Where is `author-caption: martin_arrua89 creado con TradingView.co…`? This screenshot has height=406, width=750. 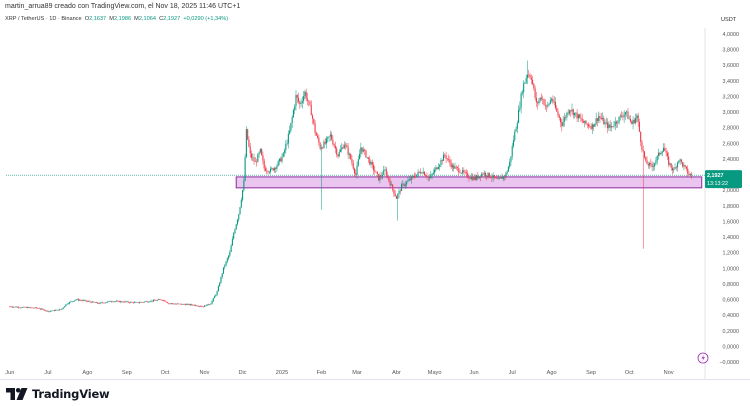 author-caption: martin_arrua89 creado con TradingView.co… is located at coordinates (123, 6).